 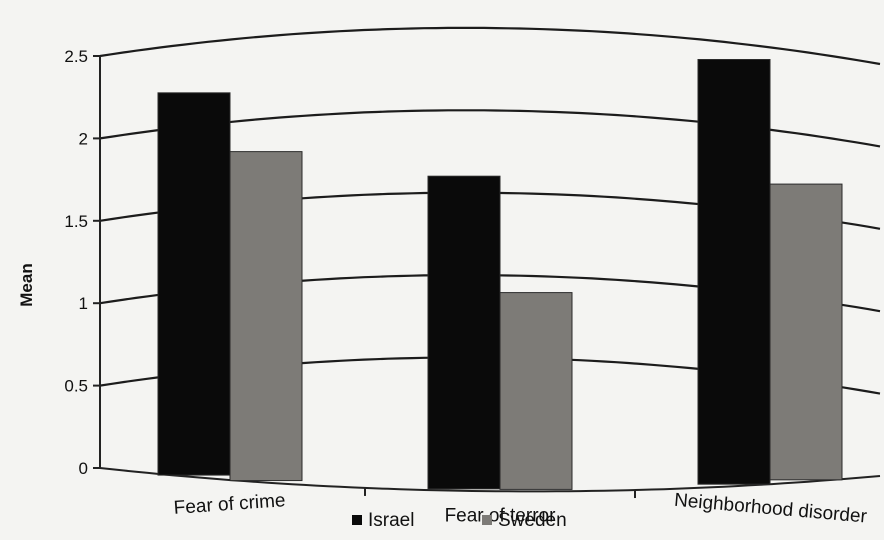 I want to click on legend-swatch-israel, so click(x=357, y=520).